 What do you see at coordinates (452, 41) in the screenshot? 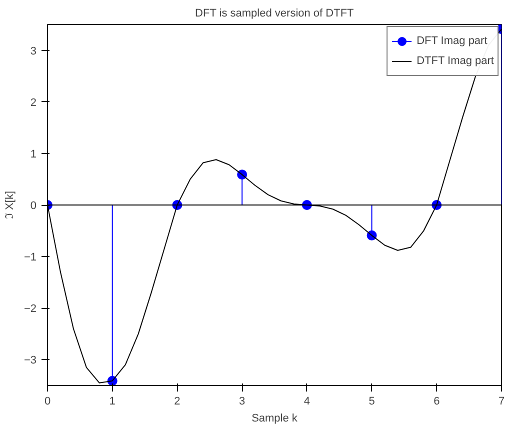
I see `legend-label: DFT Imag part` at bounding box center [452, 41].